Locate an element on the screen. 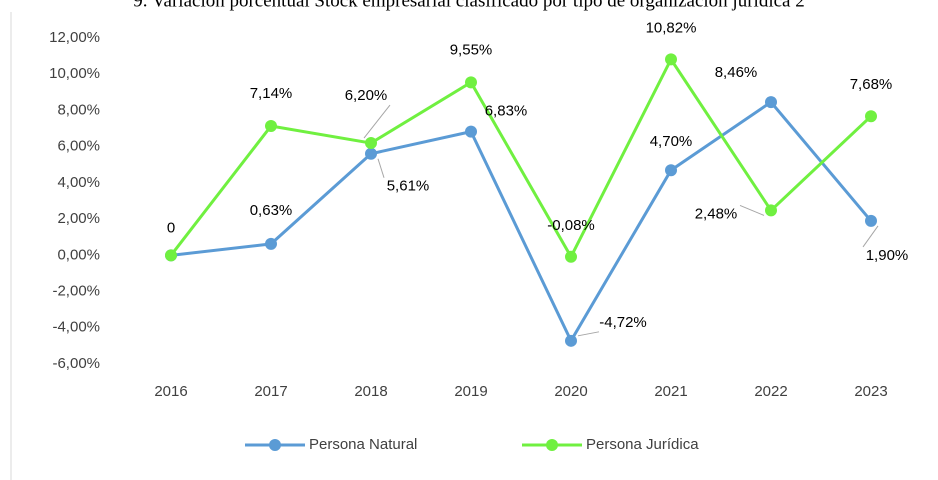 The image size is (938, 480). data-label: 7,14% is located at coordinates (271, 93).